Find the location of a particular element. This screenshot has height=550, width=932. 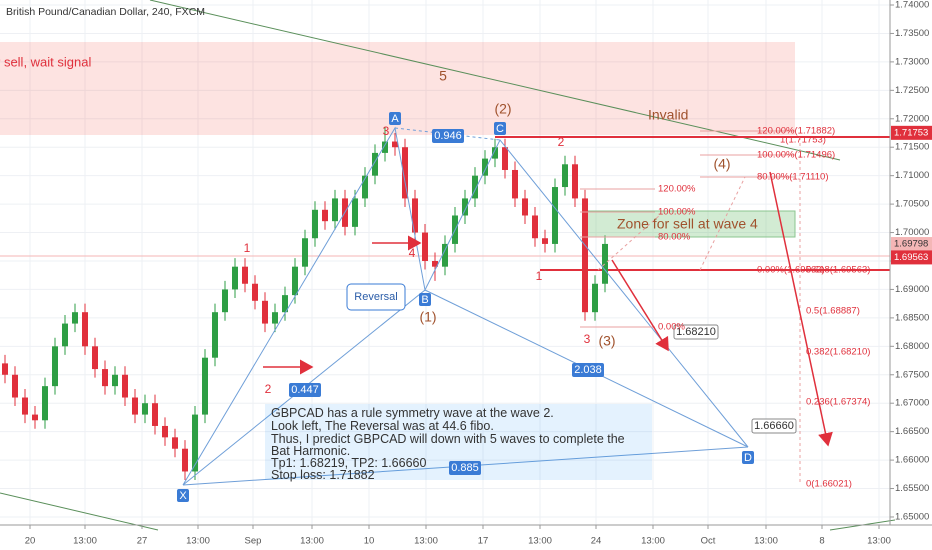

price-tag-label: 1.71753 is located at coordinates (911, 132).